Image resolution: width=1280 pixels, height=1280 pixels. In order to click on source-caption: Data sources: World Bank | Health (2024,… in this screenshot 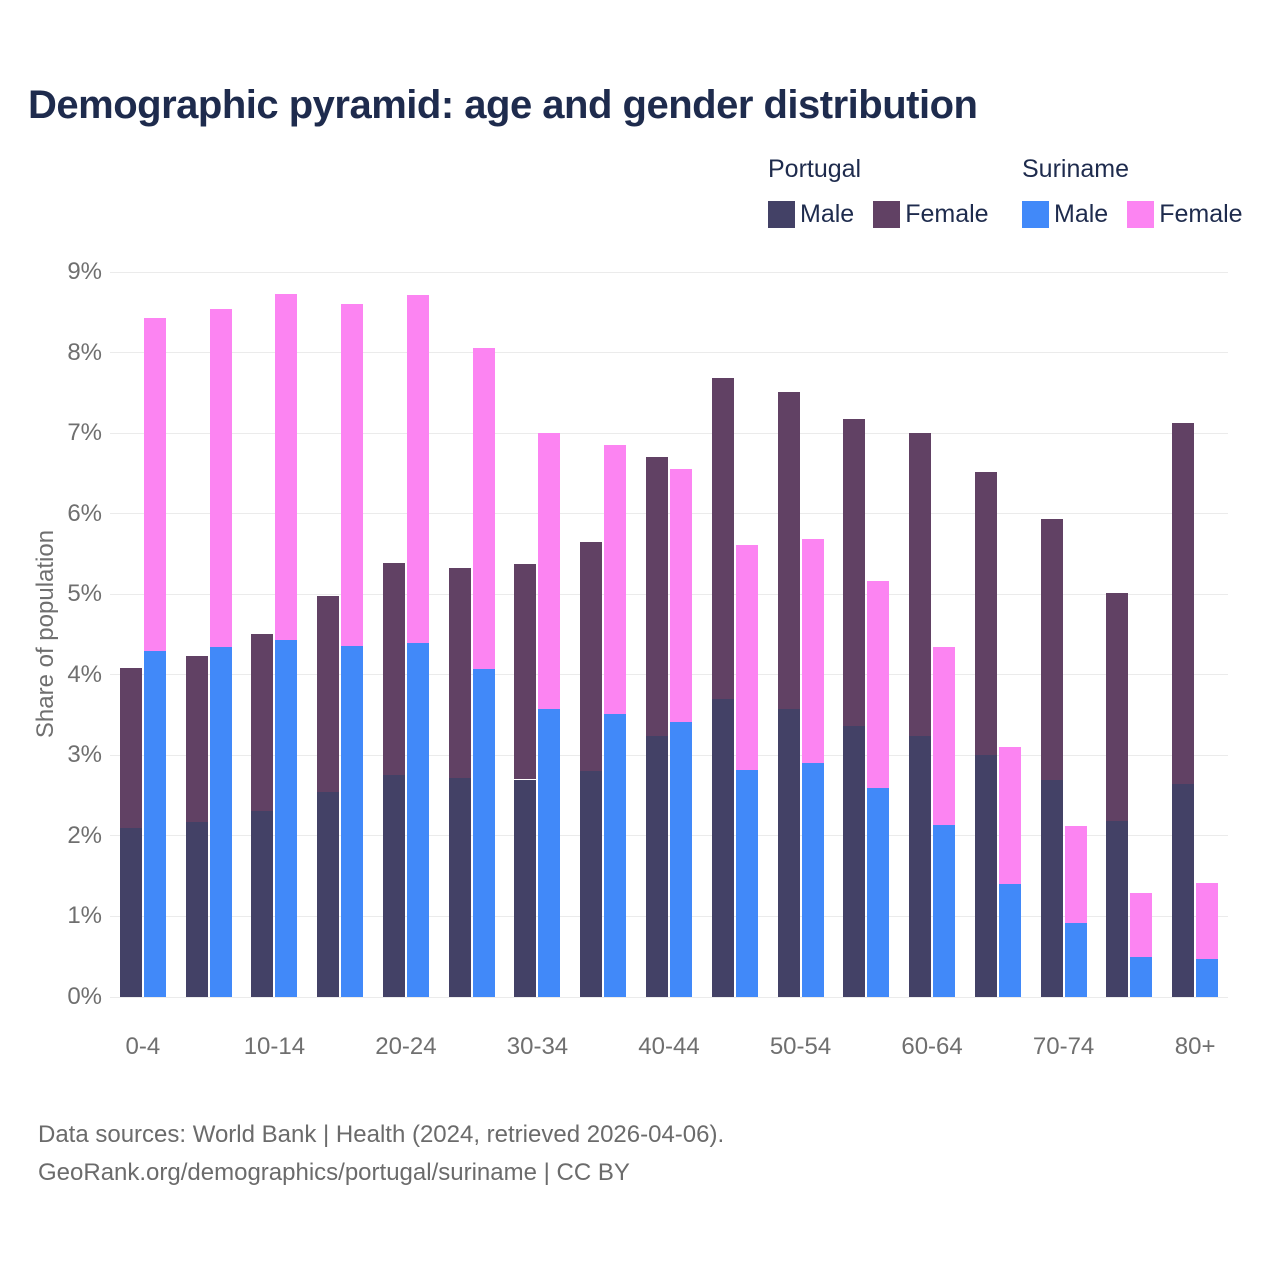, I will do `click(381, 1154)`.